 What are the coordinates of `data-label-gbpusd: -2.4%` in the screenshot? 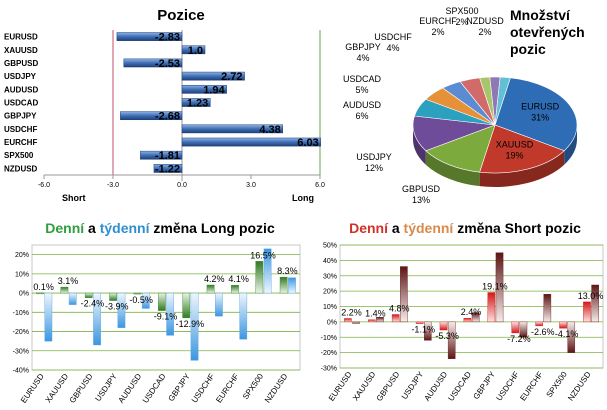 It's located at (93, 304).